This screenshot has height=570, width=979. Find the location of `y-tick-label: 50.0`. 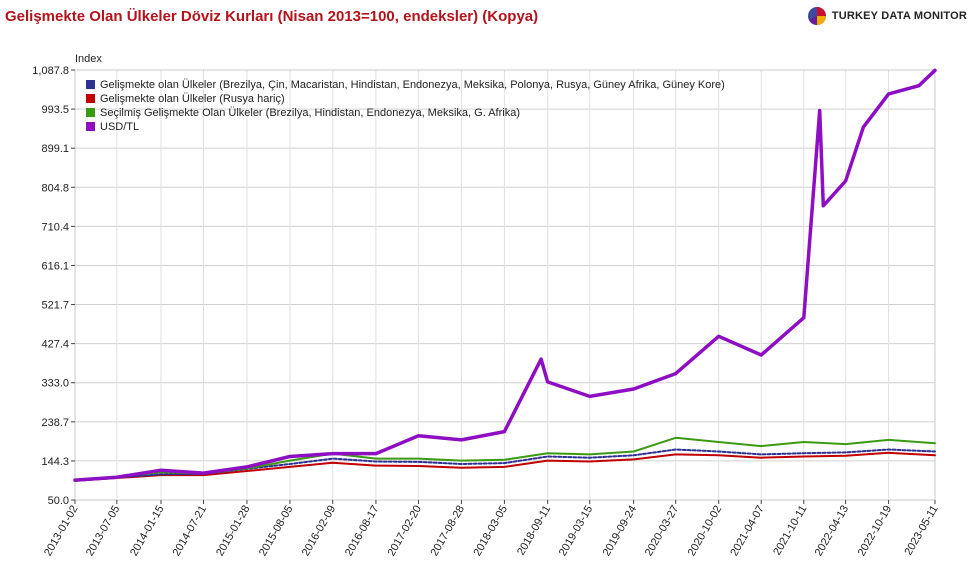

y-tick-label: 50.0 is located at coordinates (58, 501).